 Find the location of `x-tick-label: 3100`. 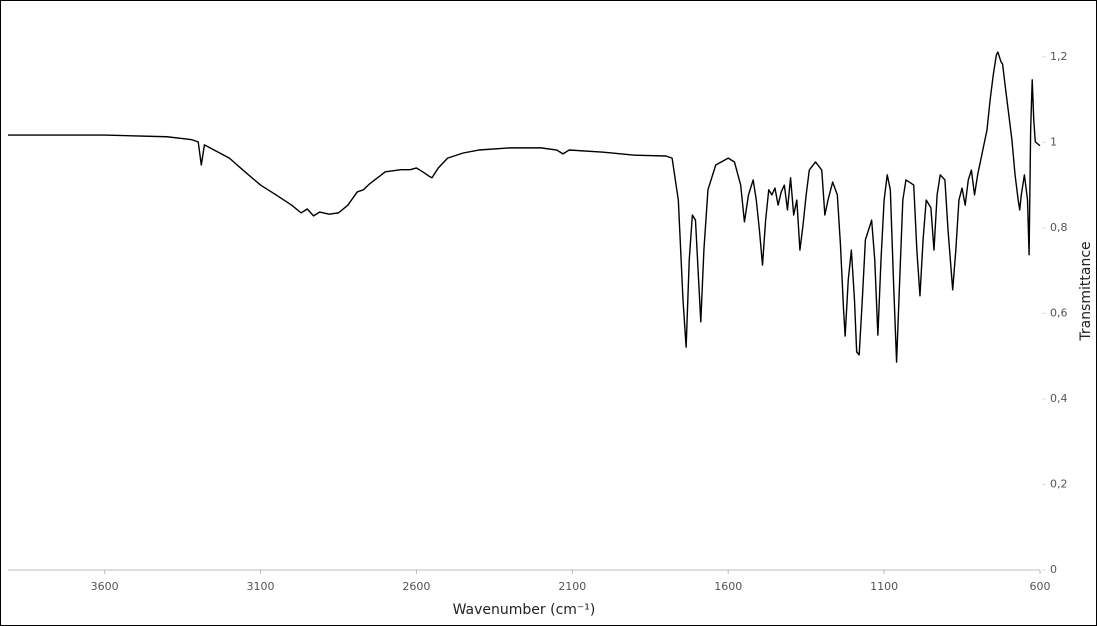

x-tick-label: 3100 is located at coordinates (261, 586).